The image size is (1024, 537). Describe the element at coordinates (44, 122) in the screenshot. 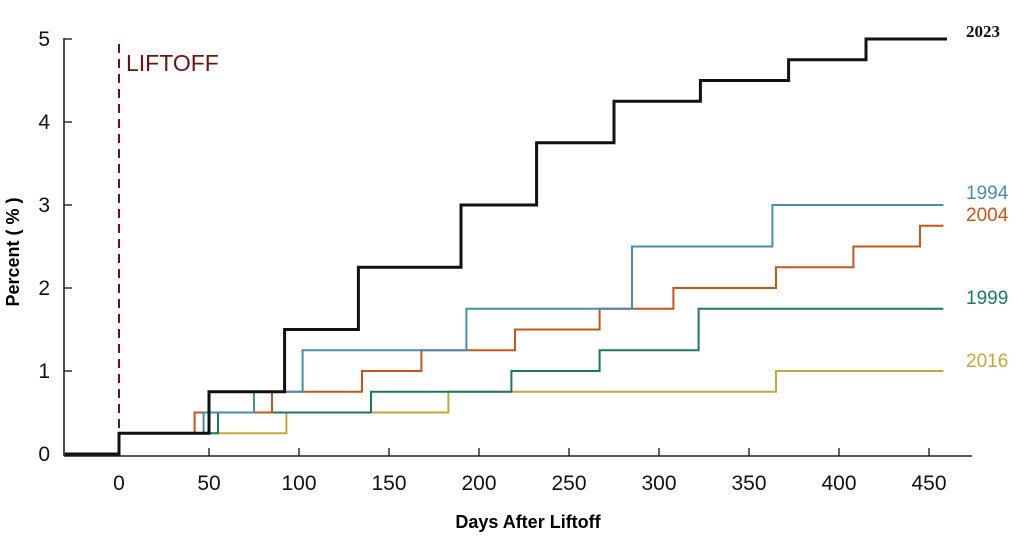

I see `y-tick-label: 4` at that location.